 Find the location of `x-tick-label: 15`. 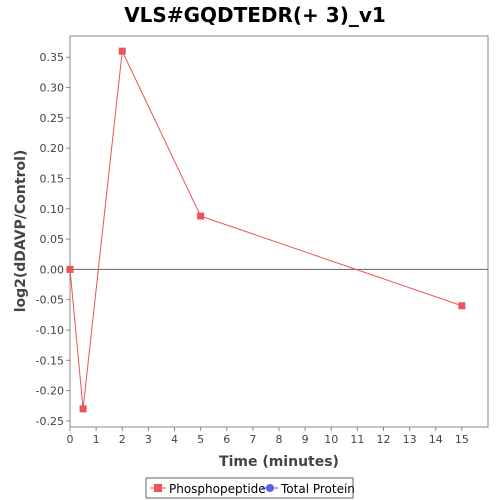

x-tick-label: 15 is located at coordinates (462, 439).